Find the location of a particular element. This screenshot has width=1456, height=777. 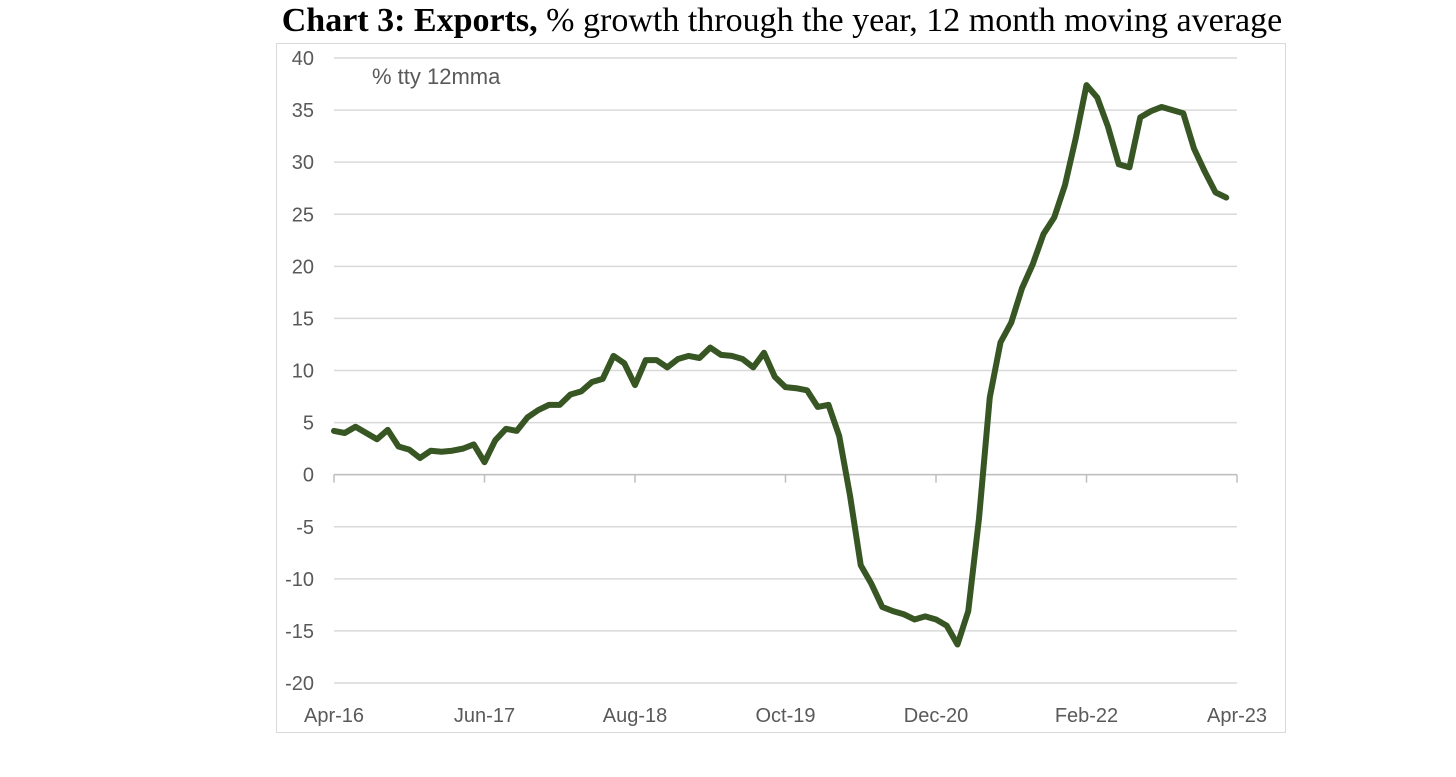

y-tick-label: -5 is located at coordinates (305, 528).